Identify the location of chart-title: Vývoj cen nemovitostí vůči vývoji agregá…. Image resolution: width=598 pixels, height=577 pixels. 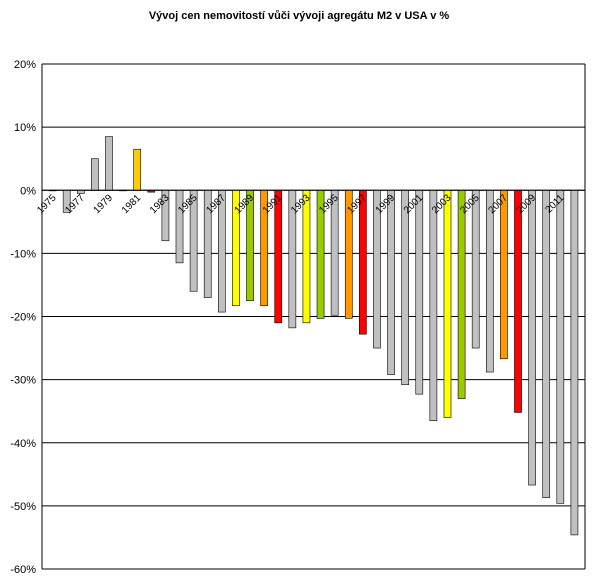
(299, 16).